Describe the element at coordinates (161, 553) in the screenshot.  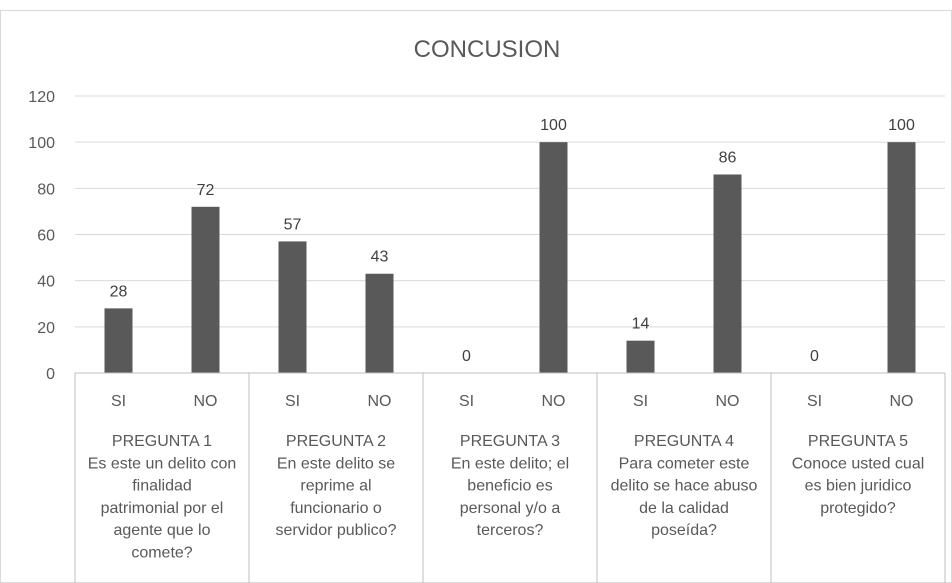
I see `group-label-line: comete?` at that location.